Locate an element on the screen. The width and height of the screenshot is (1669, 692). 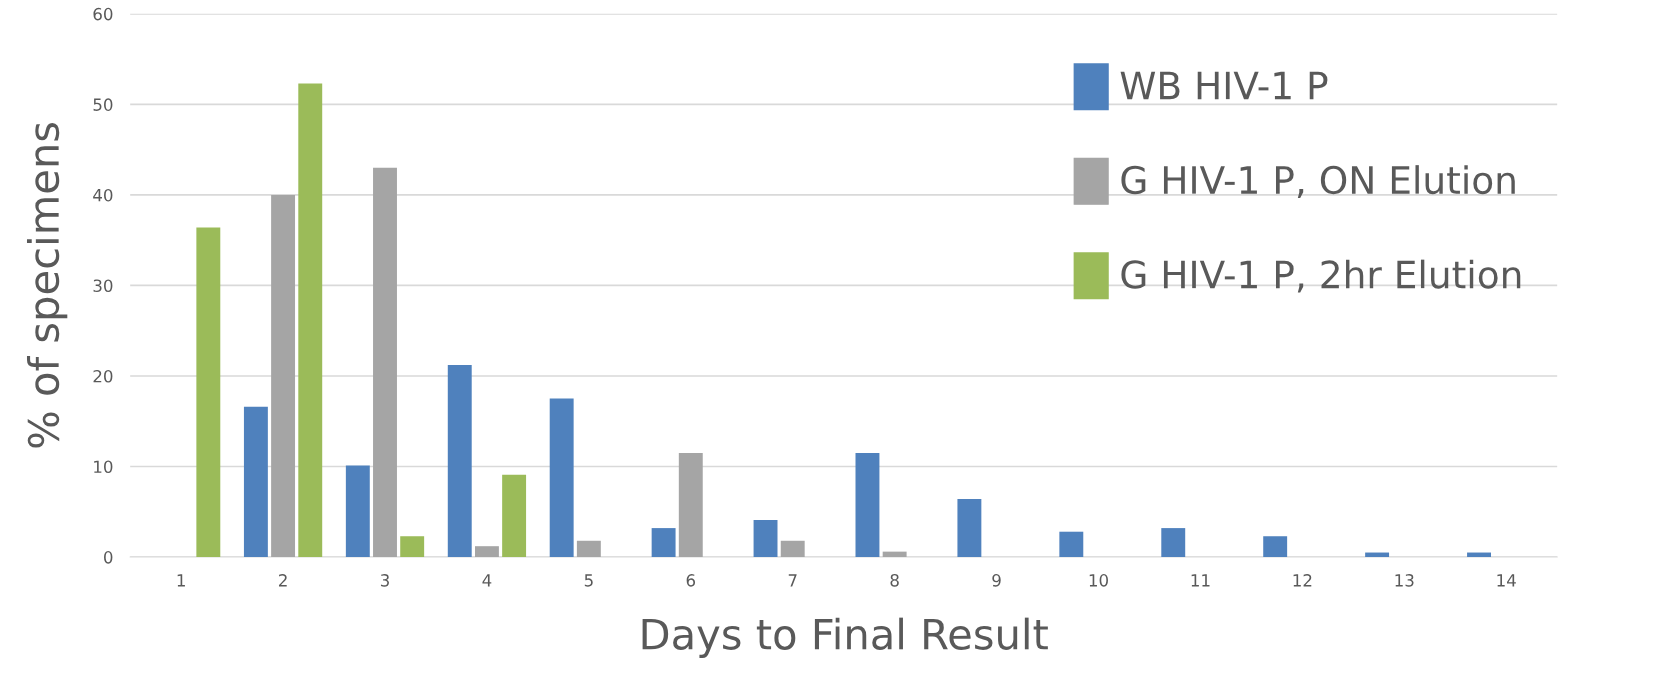
x-tick-label: 6 is located at coordinates (691, 580).